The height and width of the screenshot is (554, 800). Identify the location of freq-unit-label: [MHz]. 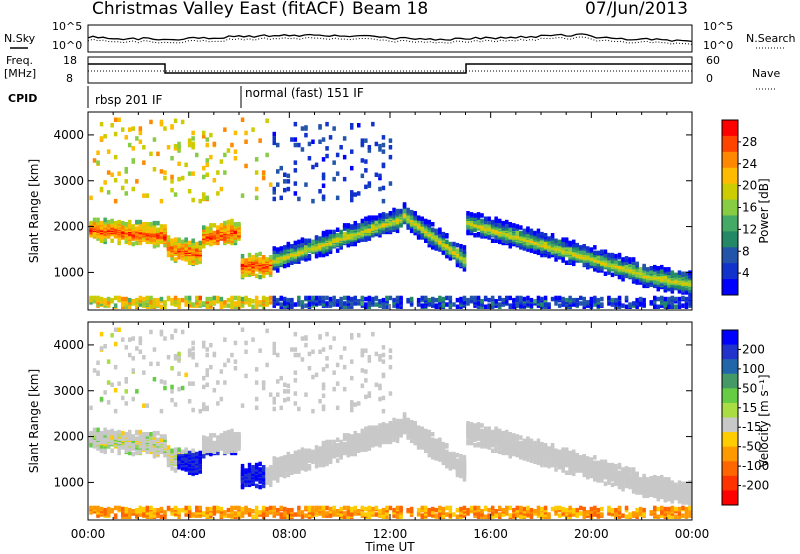
(20, 73).